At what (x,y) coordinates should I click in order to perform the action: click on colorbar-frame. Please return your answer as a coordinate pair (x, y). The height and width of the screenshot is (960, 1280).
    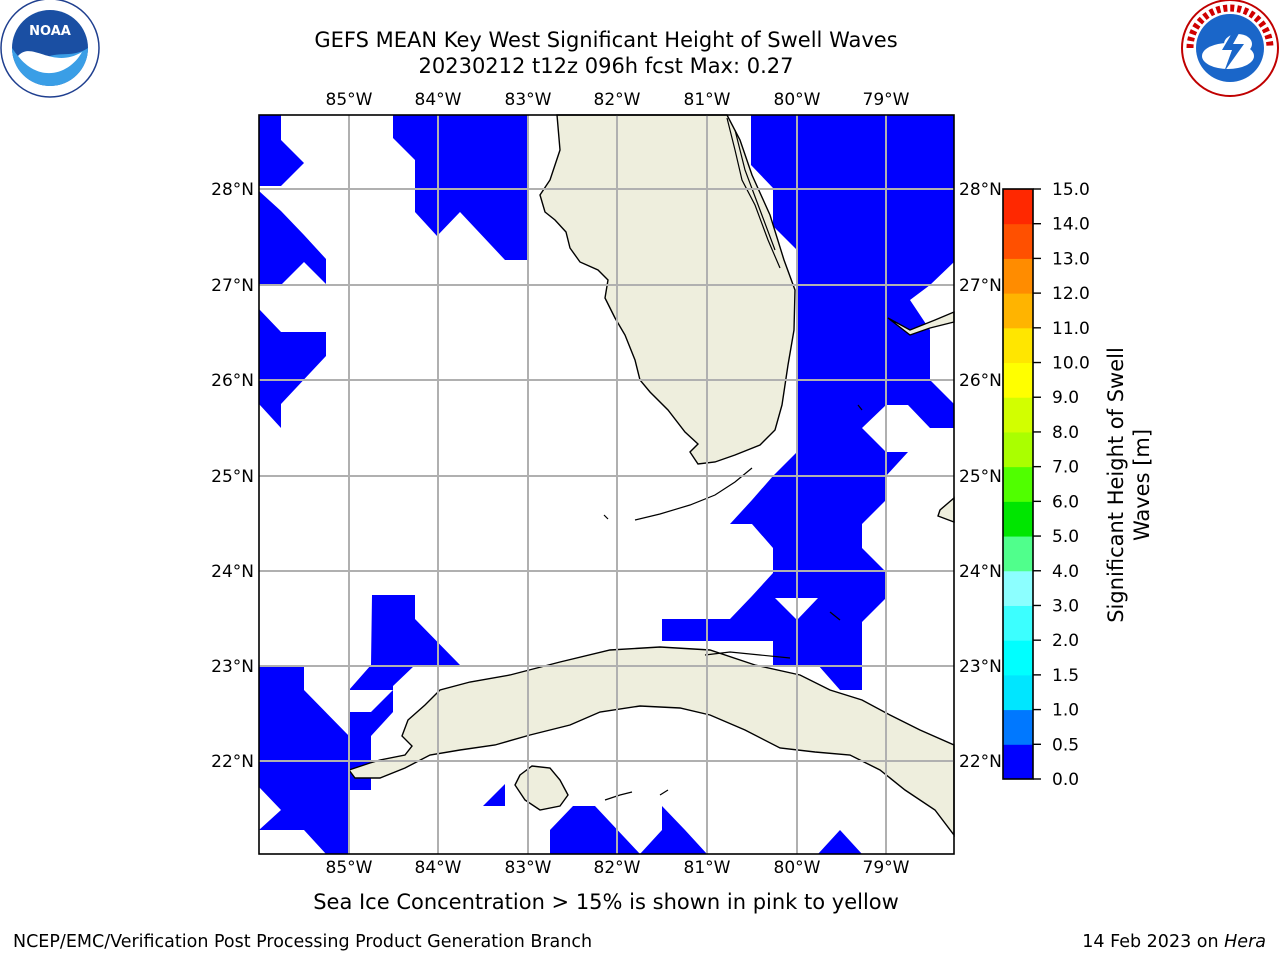
    Looking at the image, I should click on (1018, 484).